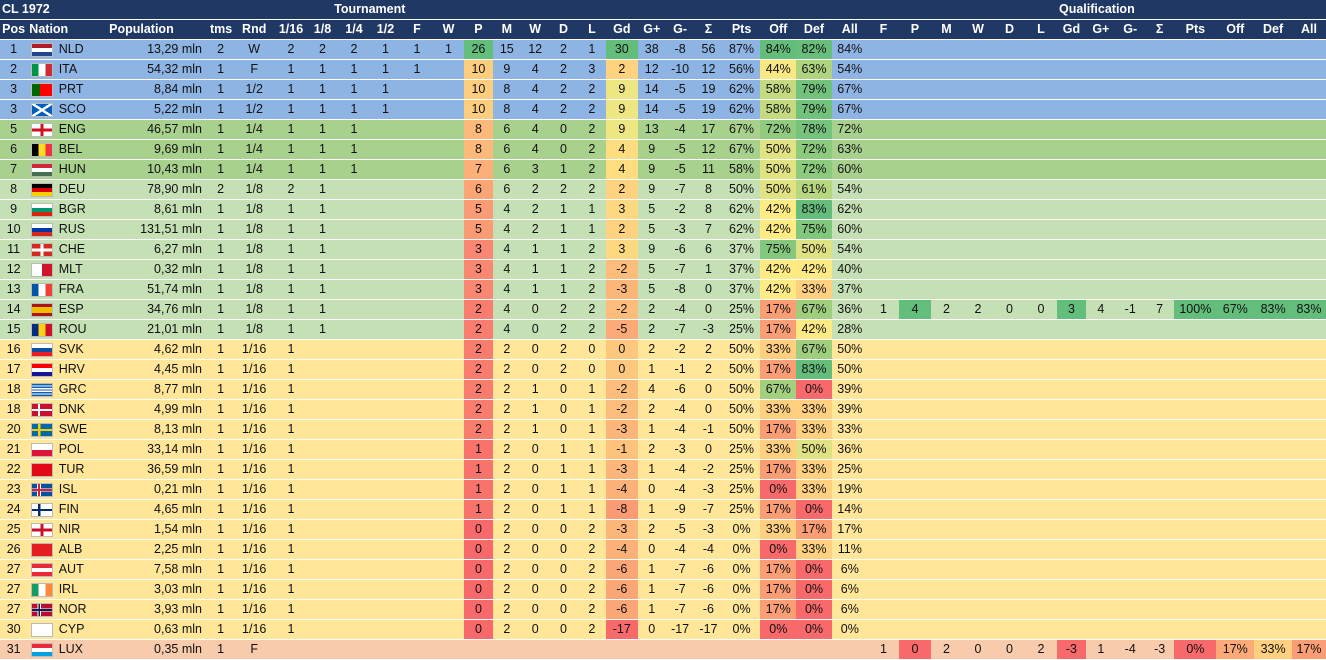  I want to click on table-row: 27 AUT 7,58 mln 1 1/16 1 0 2 0 0 2 -6 1 -7 -6 0% 17% 0% 6%, so click(663, 569).